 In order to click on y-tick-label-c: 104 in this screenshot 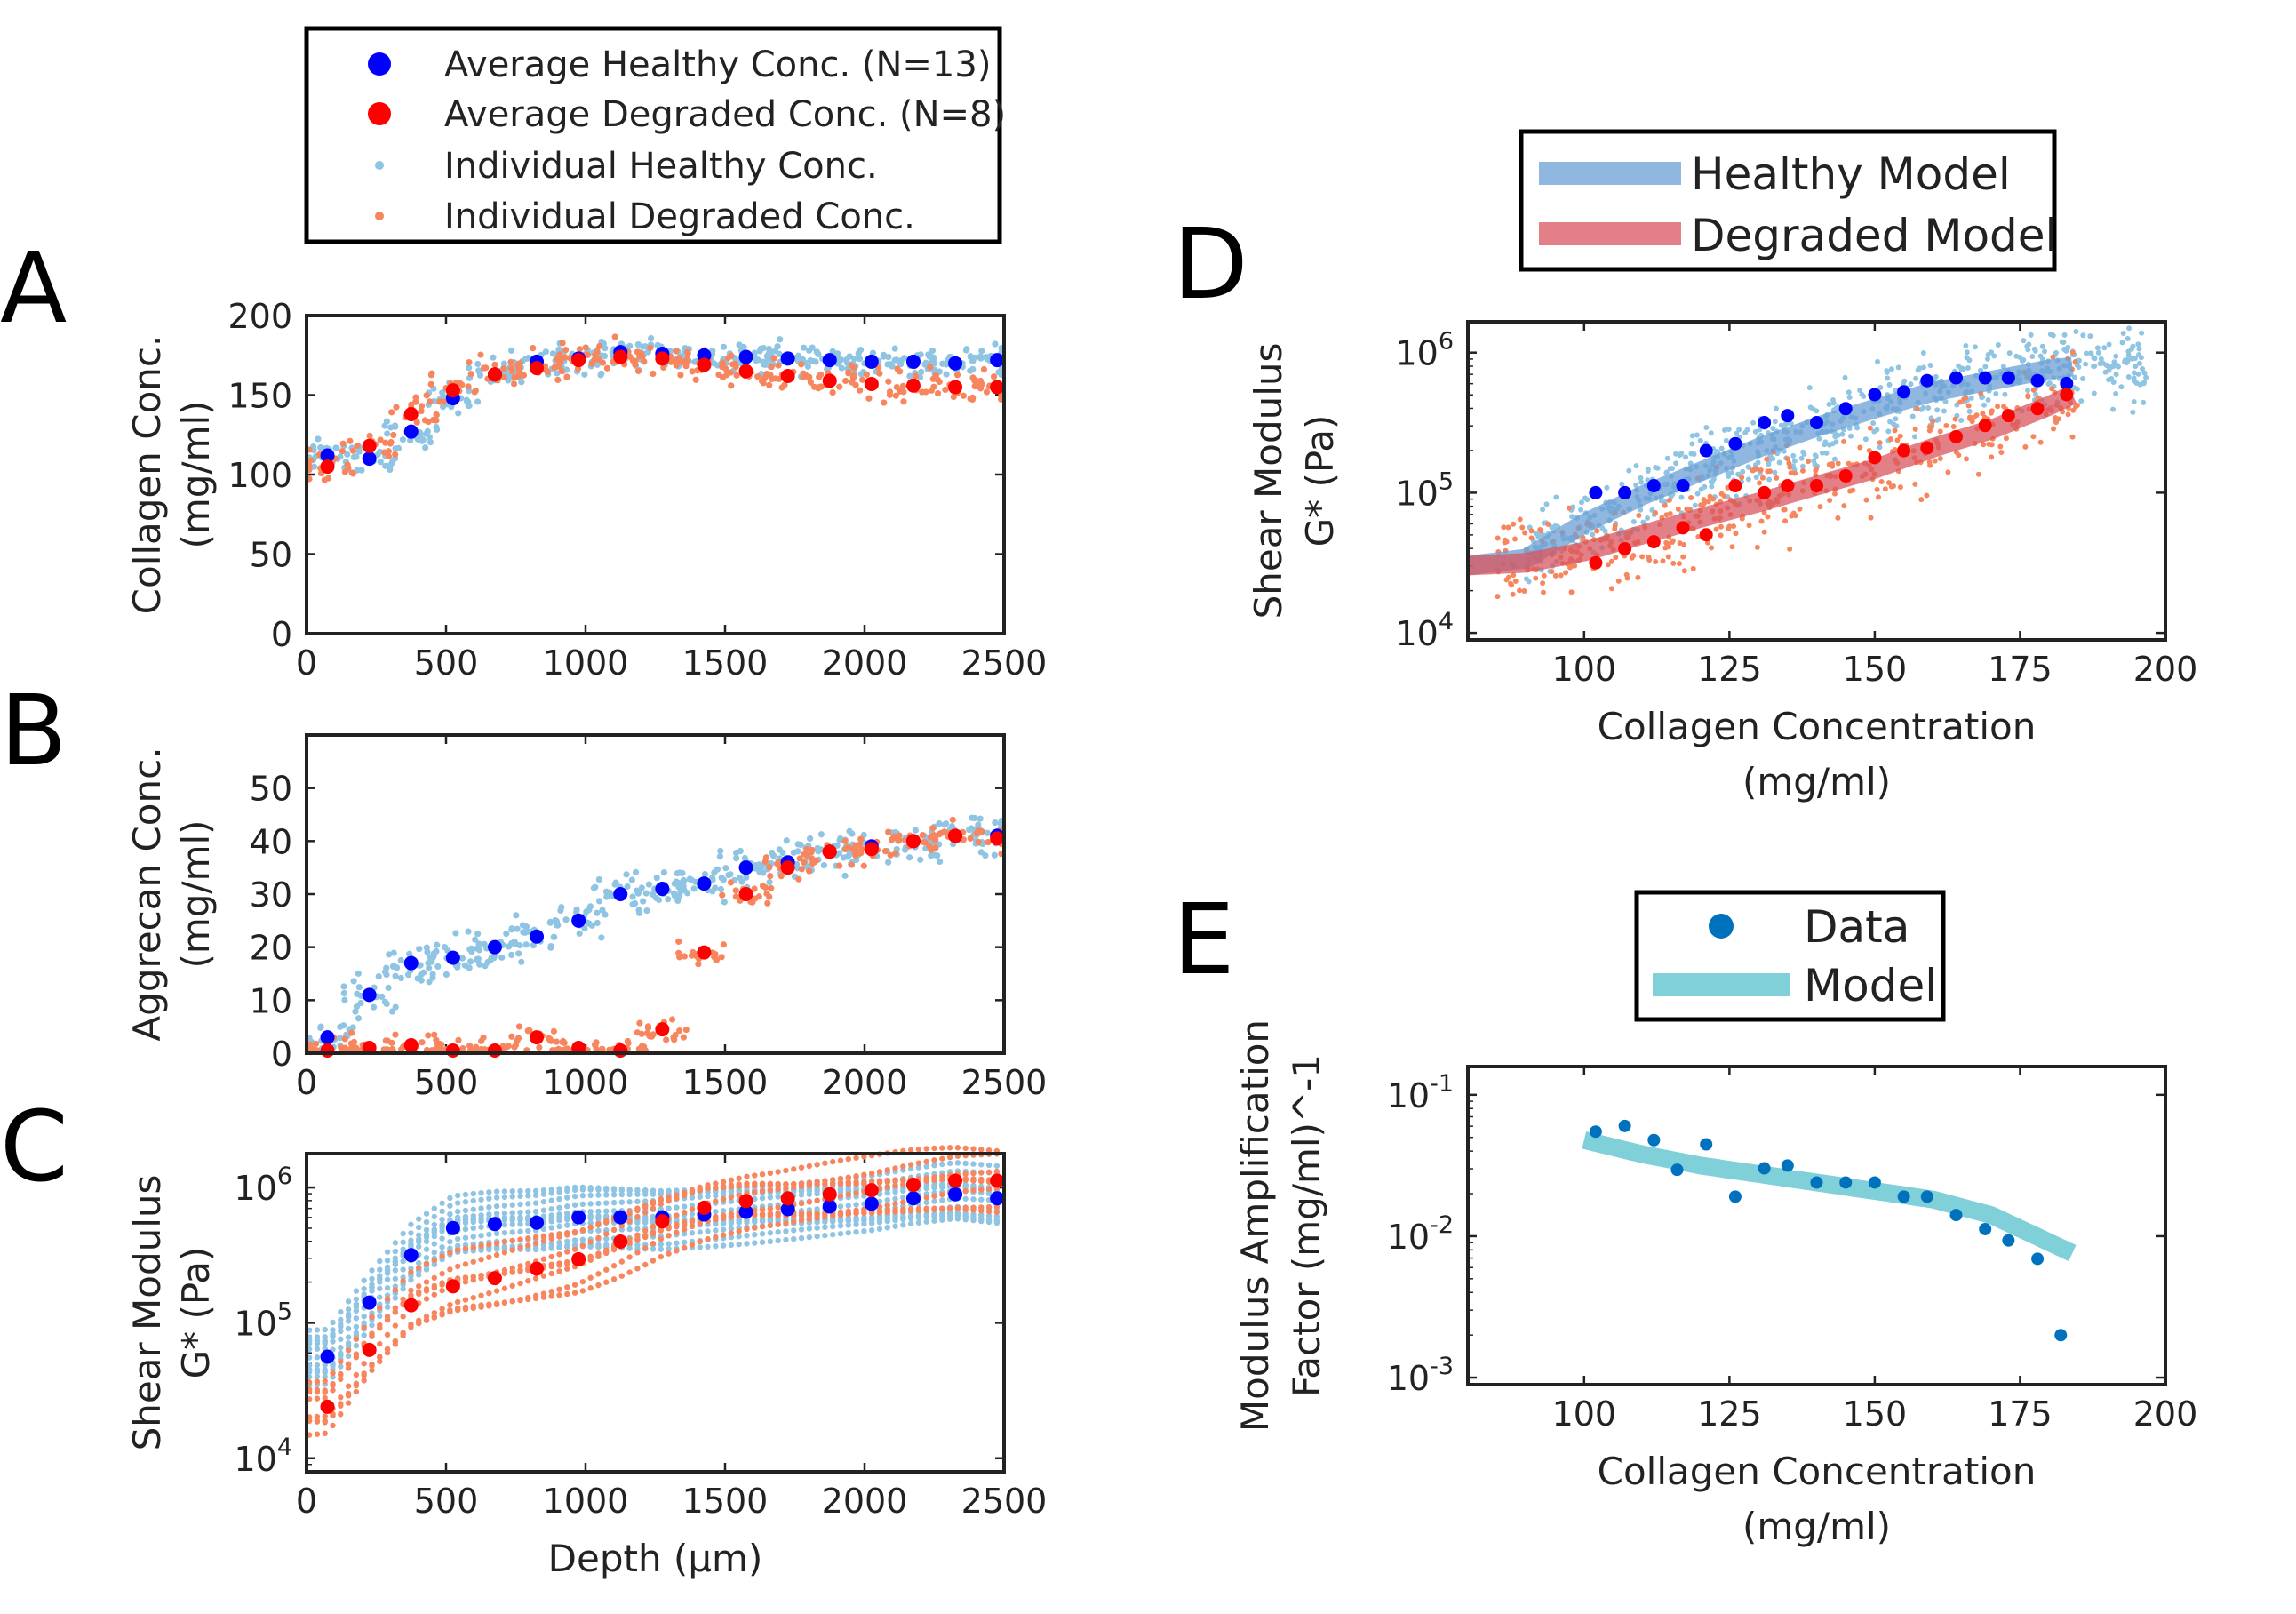, I will do `click(263, 1456)`.